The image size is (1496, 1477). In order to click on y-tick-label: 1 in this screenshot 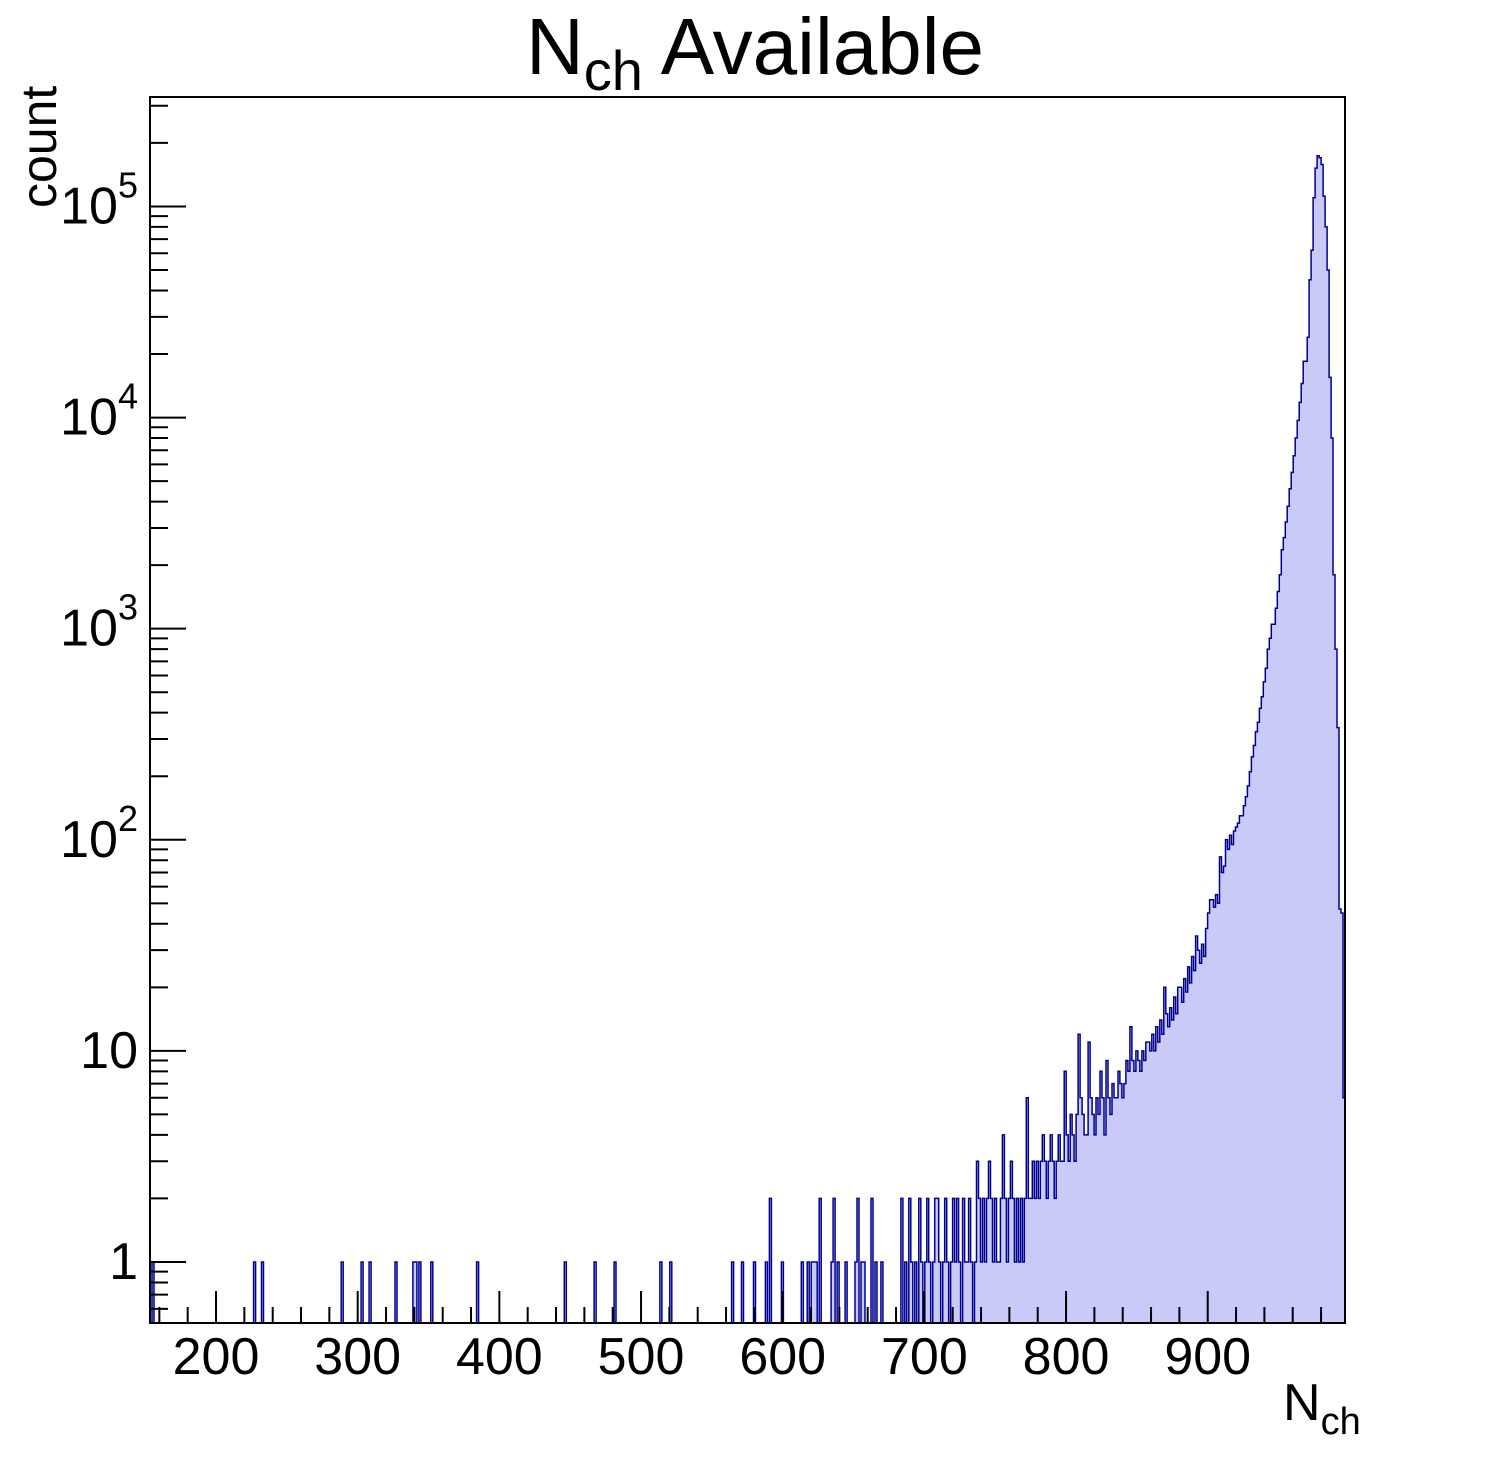, I will do `click(123, 1262)`.